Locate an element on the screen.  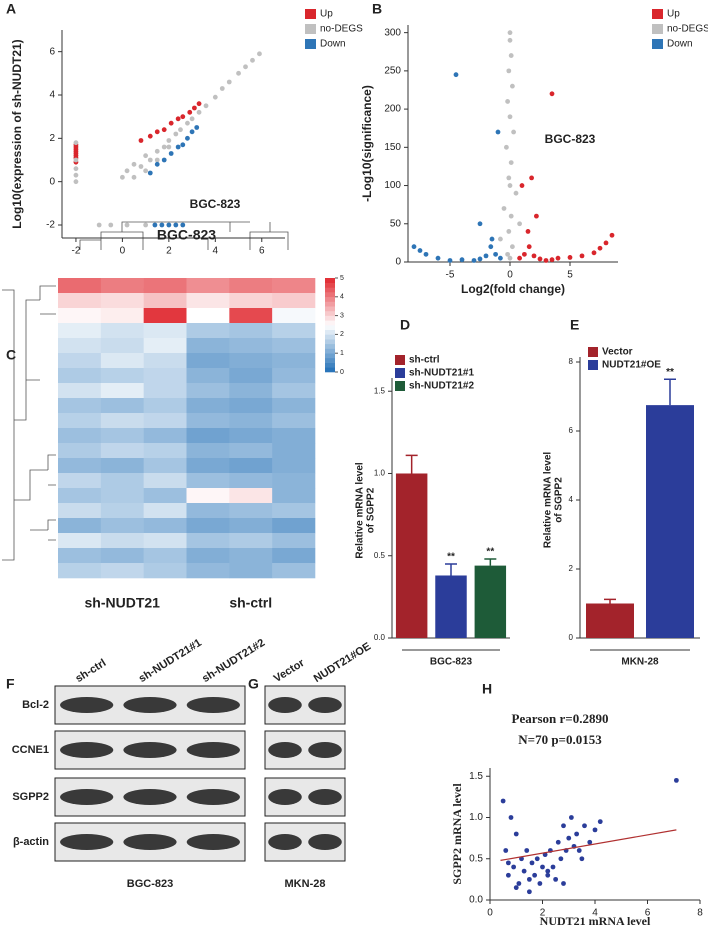
y-axis-title: SGPP2 mRNA level is located at coordinates (457, 834).